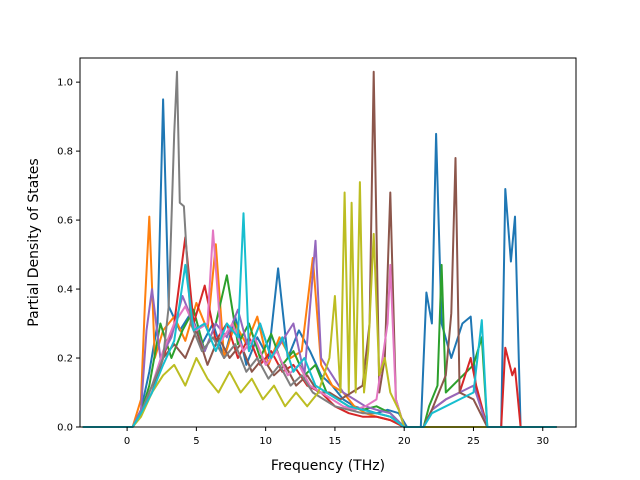 The width and height of the screenshot is (640, 480). What do you see at coordinates (65, 359) in the screenshot?
I see `y-tick-label: 0.2` at bounding box center [65, 359].